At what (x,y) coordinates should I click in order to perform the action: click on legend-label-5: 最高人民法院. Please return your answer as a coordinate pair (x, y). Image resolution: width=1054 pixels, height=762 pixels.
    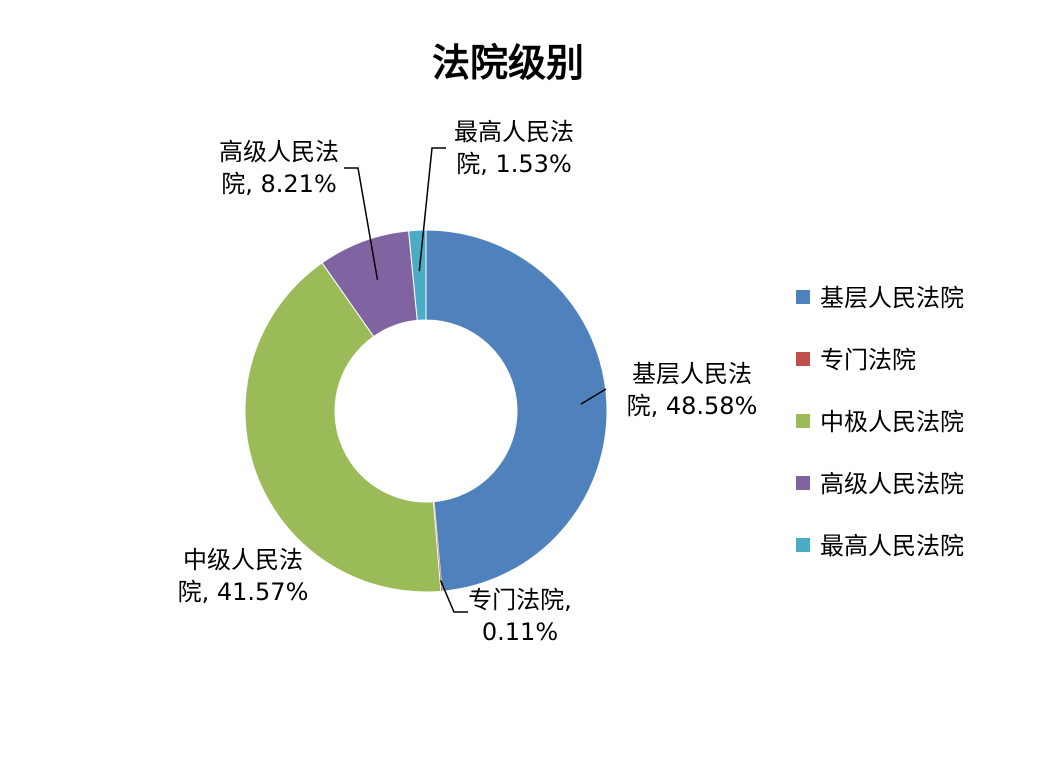
    Looking at the image, I should click on (892, 546).